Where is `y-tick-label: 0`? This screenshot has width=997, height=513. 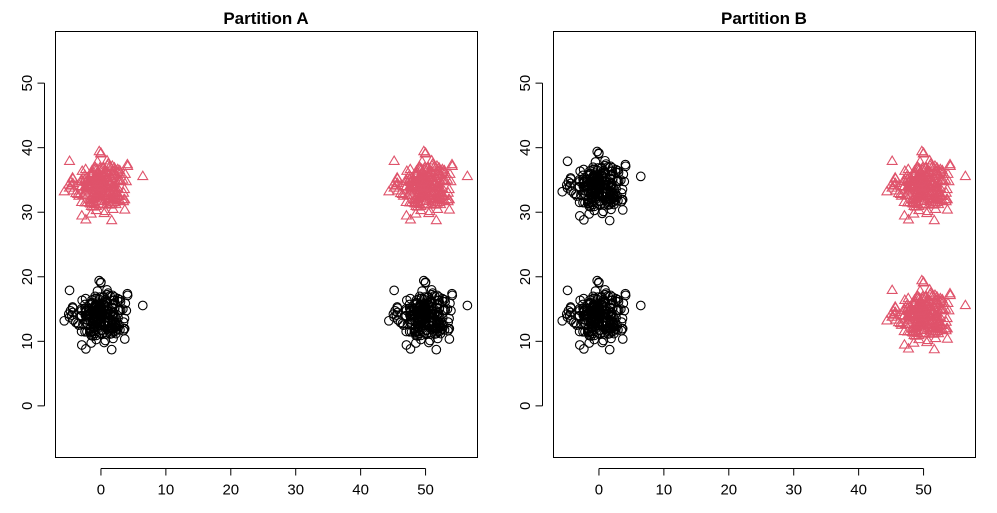
y-tick-label: 0 is located at coordinates (525, 406).